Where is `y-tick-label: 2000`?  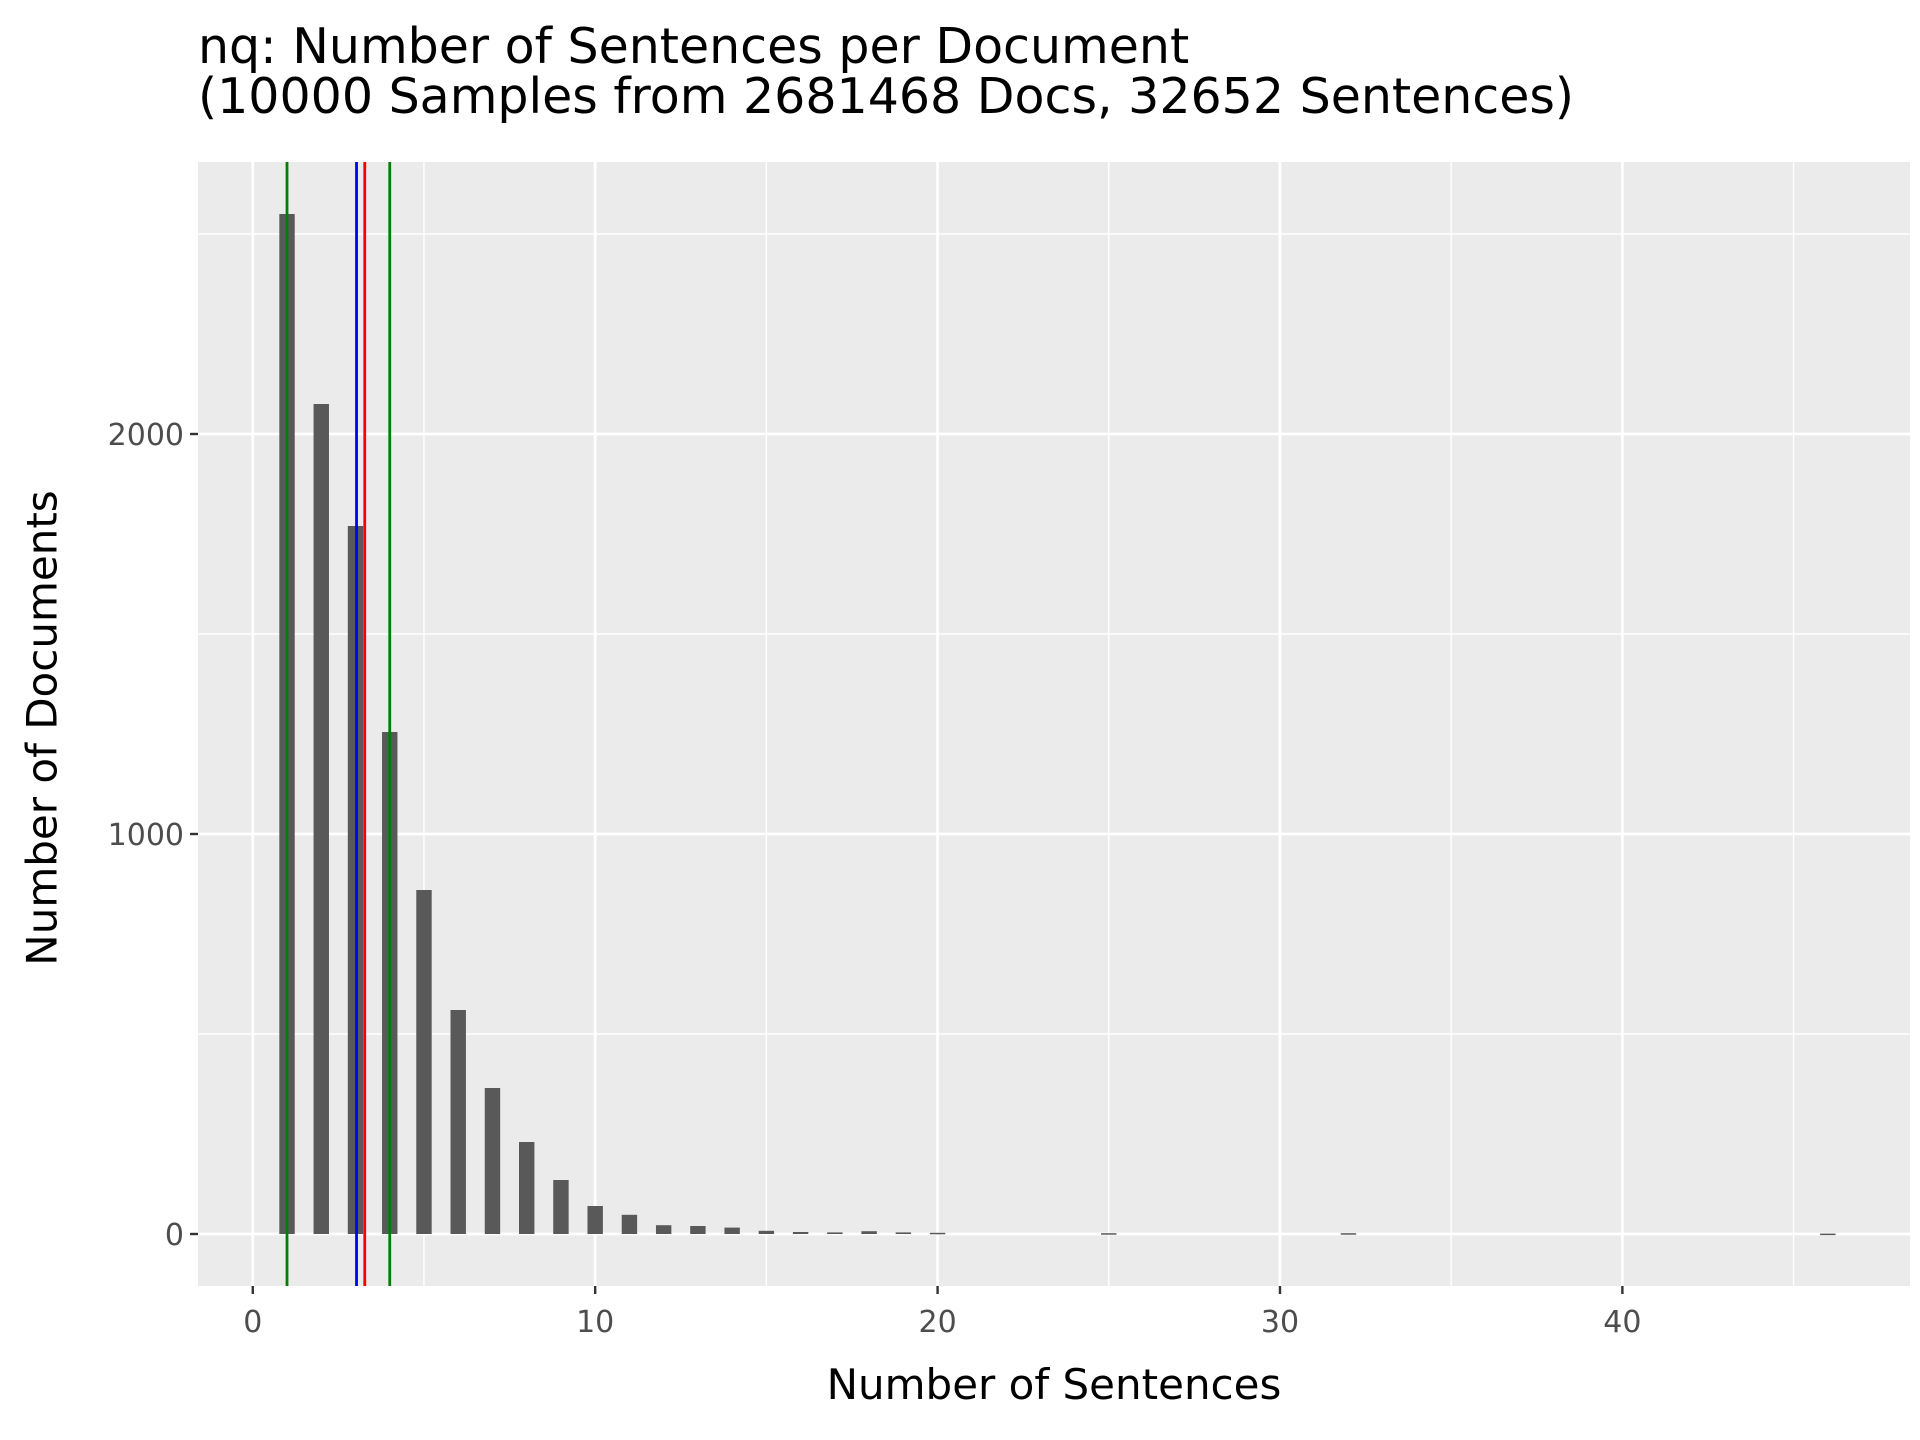
y-tick-label: 2000 is located at coordinates (146, 435).